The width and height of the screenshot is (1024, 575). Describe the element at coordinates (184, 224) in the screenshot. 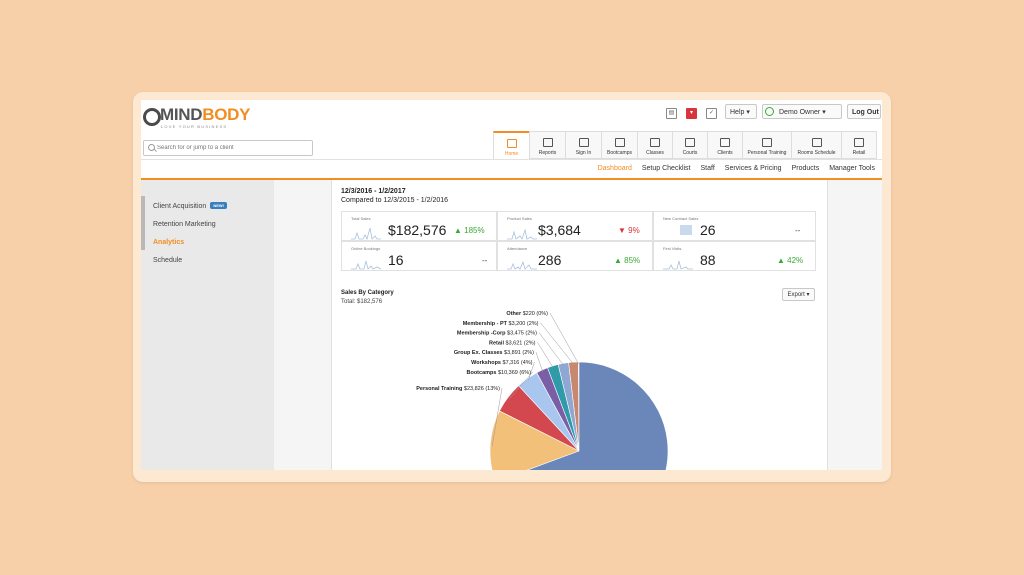

I see `sidebar-item-retention-marketing: Retention Marketing` at that location.